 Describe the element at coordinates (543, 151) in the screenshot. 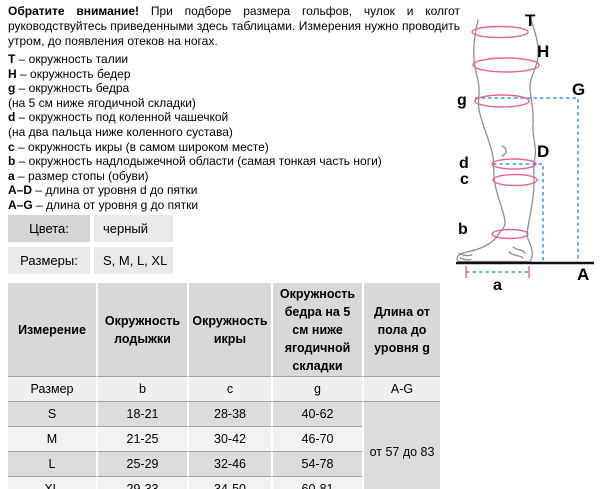

I see `diagram-label-D: D` at that location.